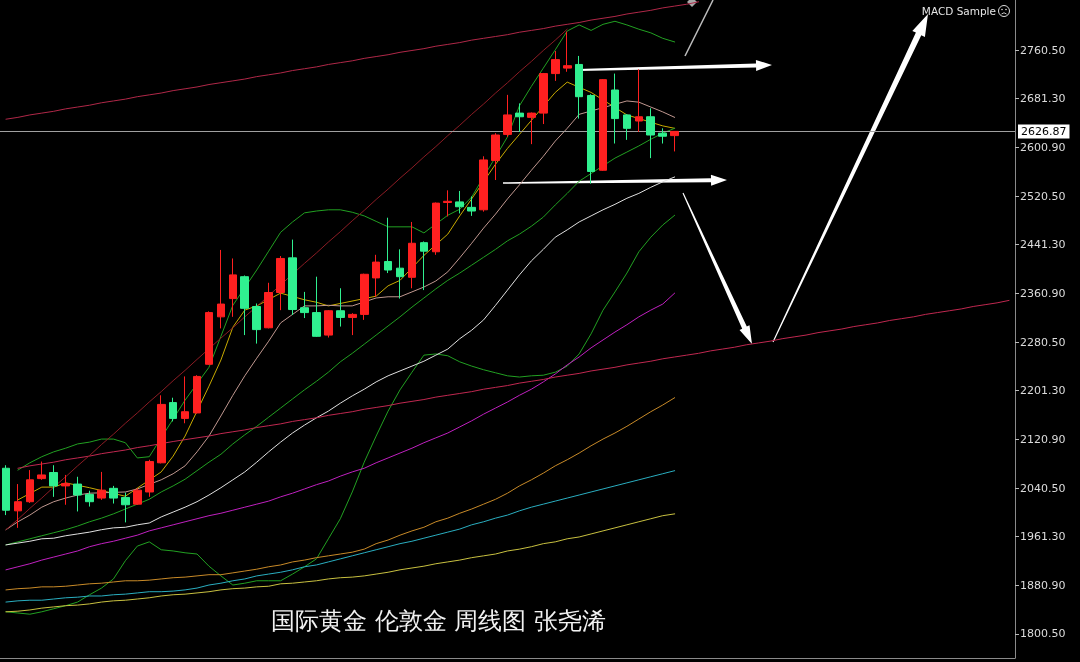 The image size is (1080, 662). Describe the element at coordinates (1043, 98) in the screenshot. I see `y-tick-label: 2681.30` at that location.